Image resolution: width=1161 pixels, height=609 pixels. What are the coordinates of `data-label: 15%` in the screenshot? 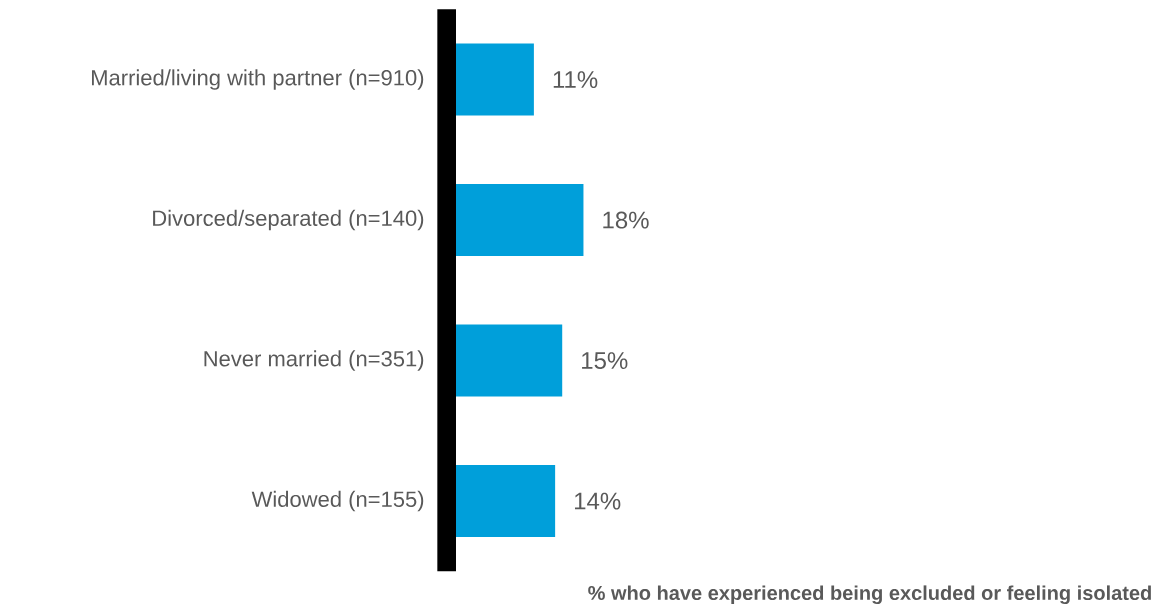 It's located at (605, 361).